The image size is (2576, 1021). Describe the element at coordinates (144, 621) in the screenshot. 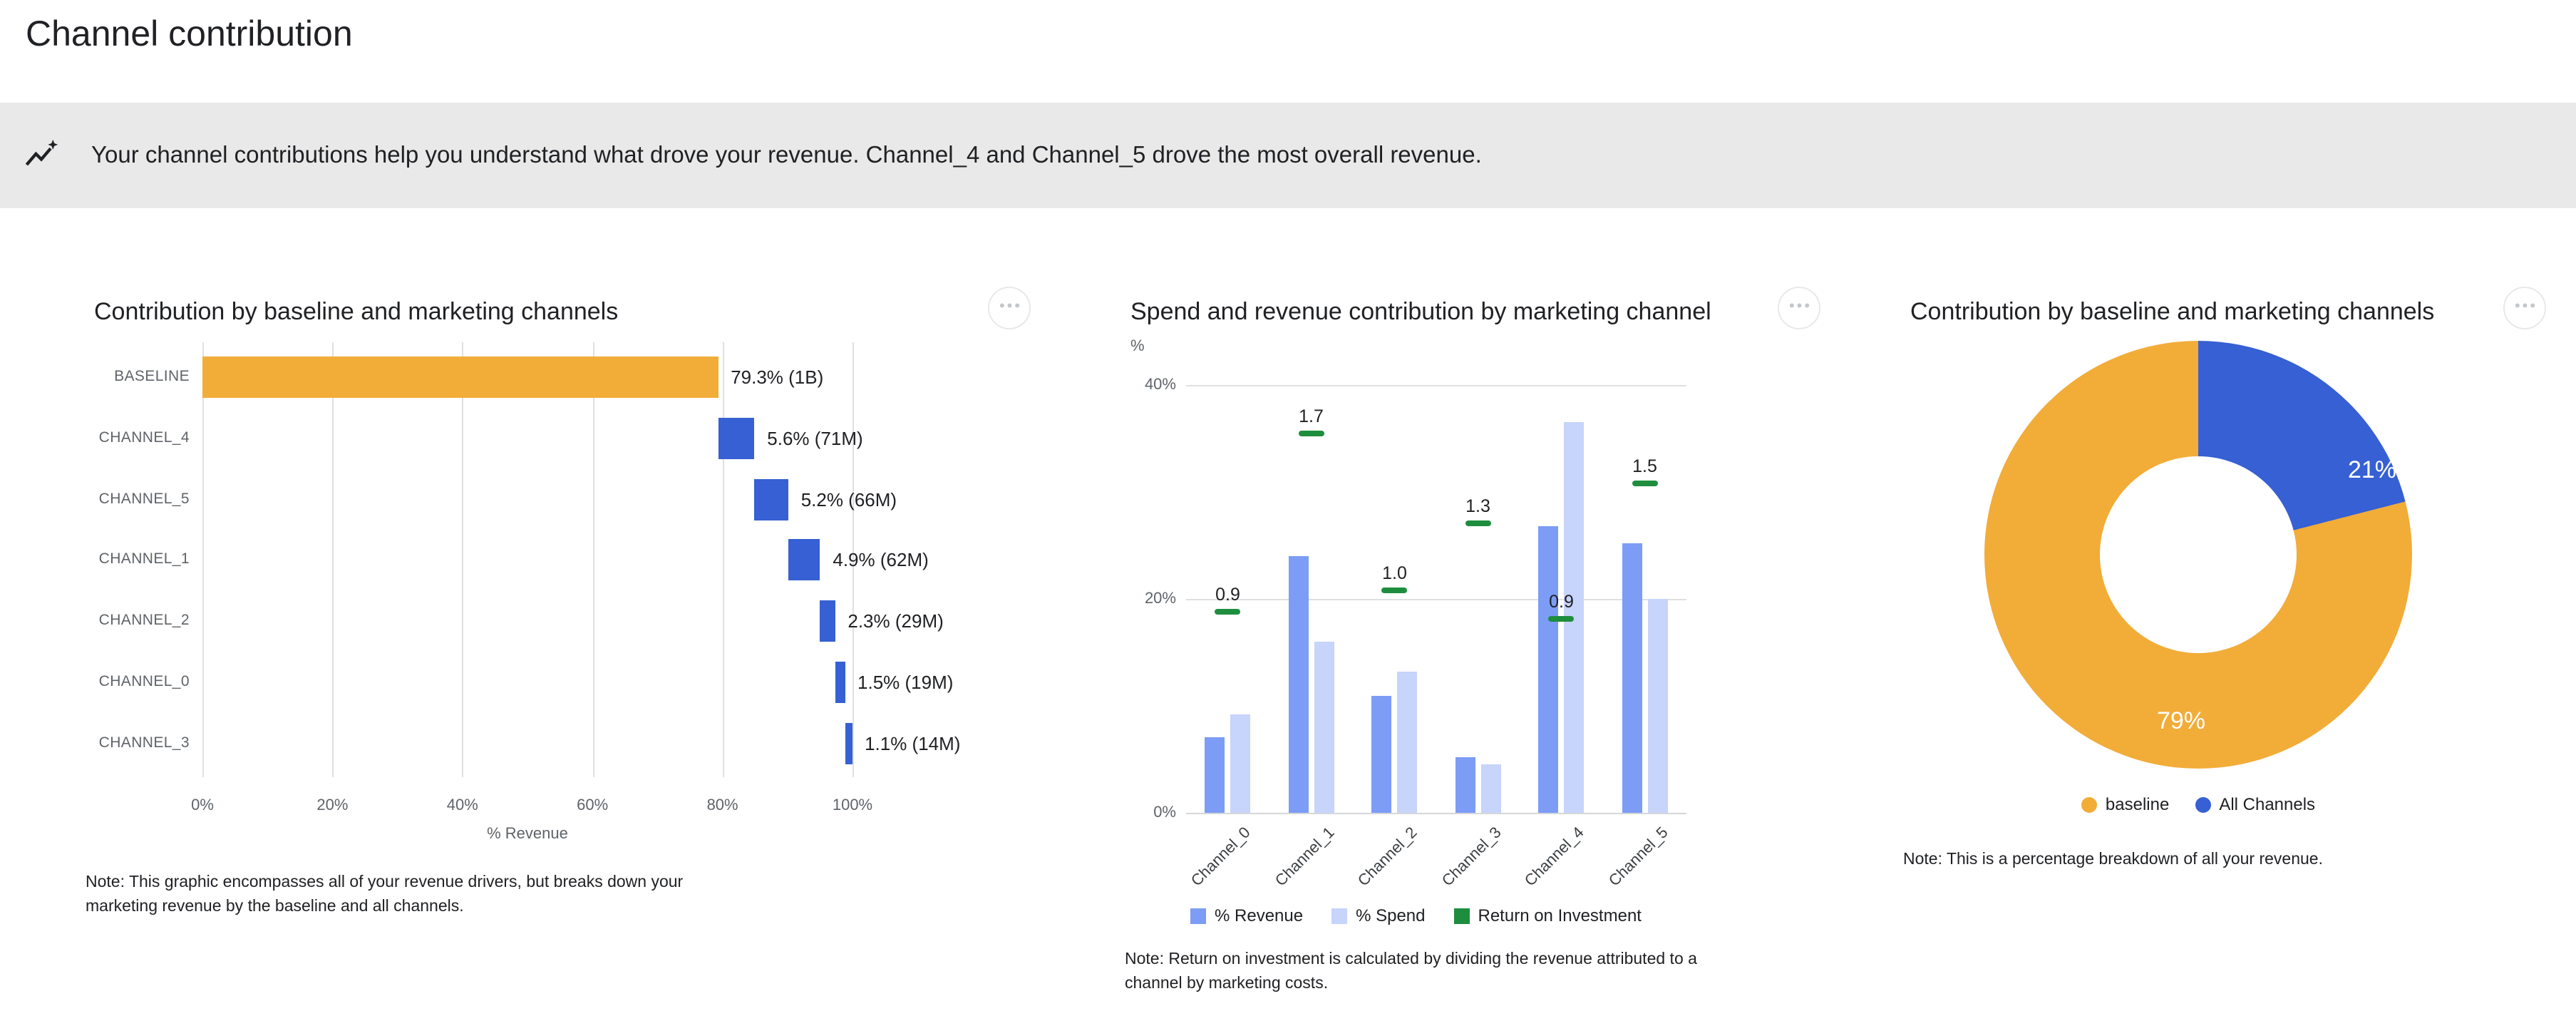

I see `category-label: CHANNEL_2` at that location.